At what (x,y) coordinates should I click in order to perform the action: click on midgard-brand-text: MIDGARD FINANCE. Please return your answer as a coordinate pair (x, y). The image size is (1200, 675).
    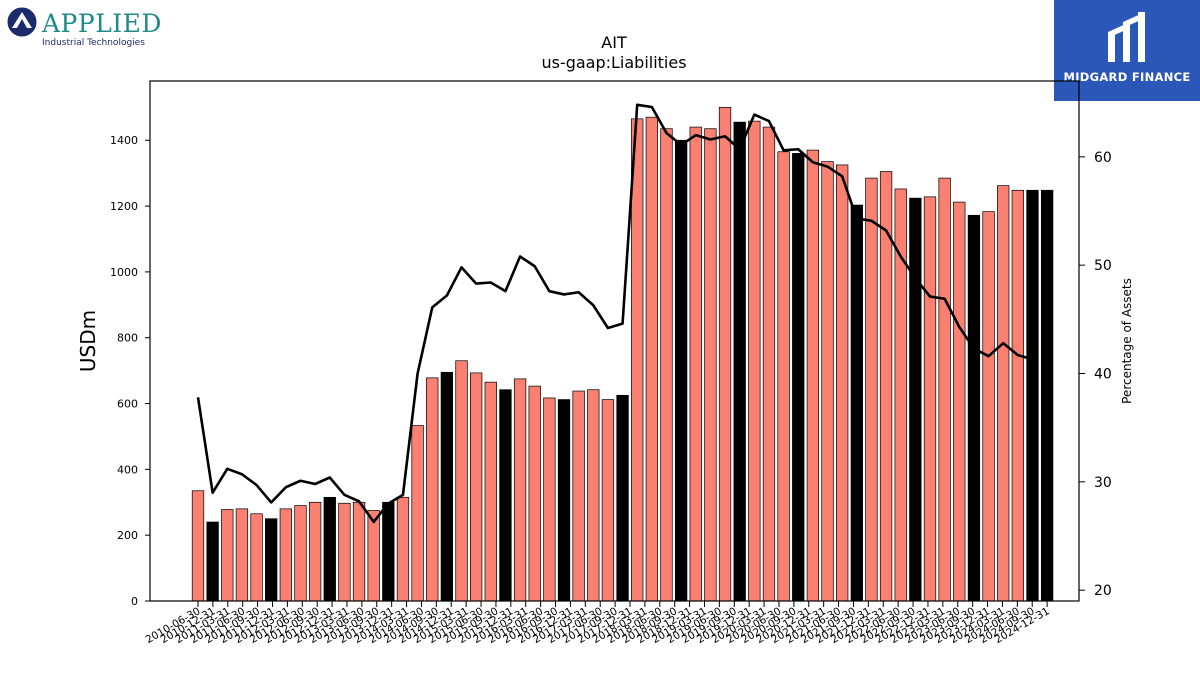
    Looking at the image, I should click on (1127, 77).